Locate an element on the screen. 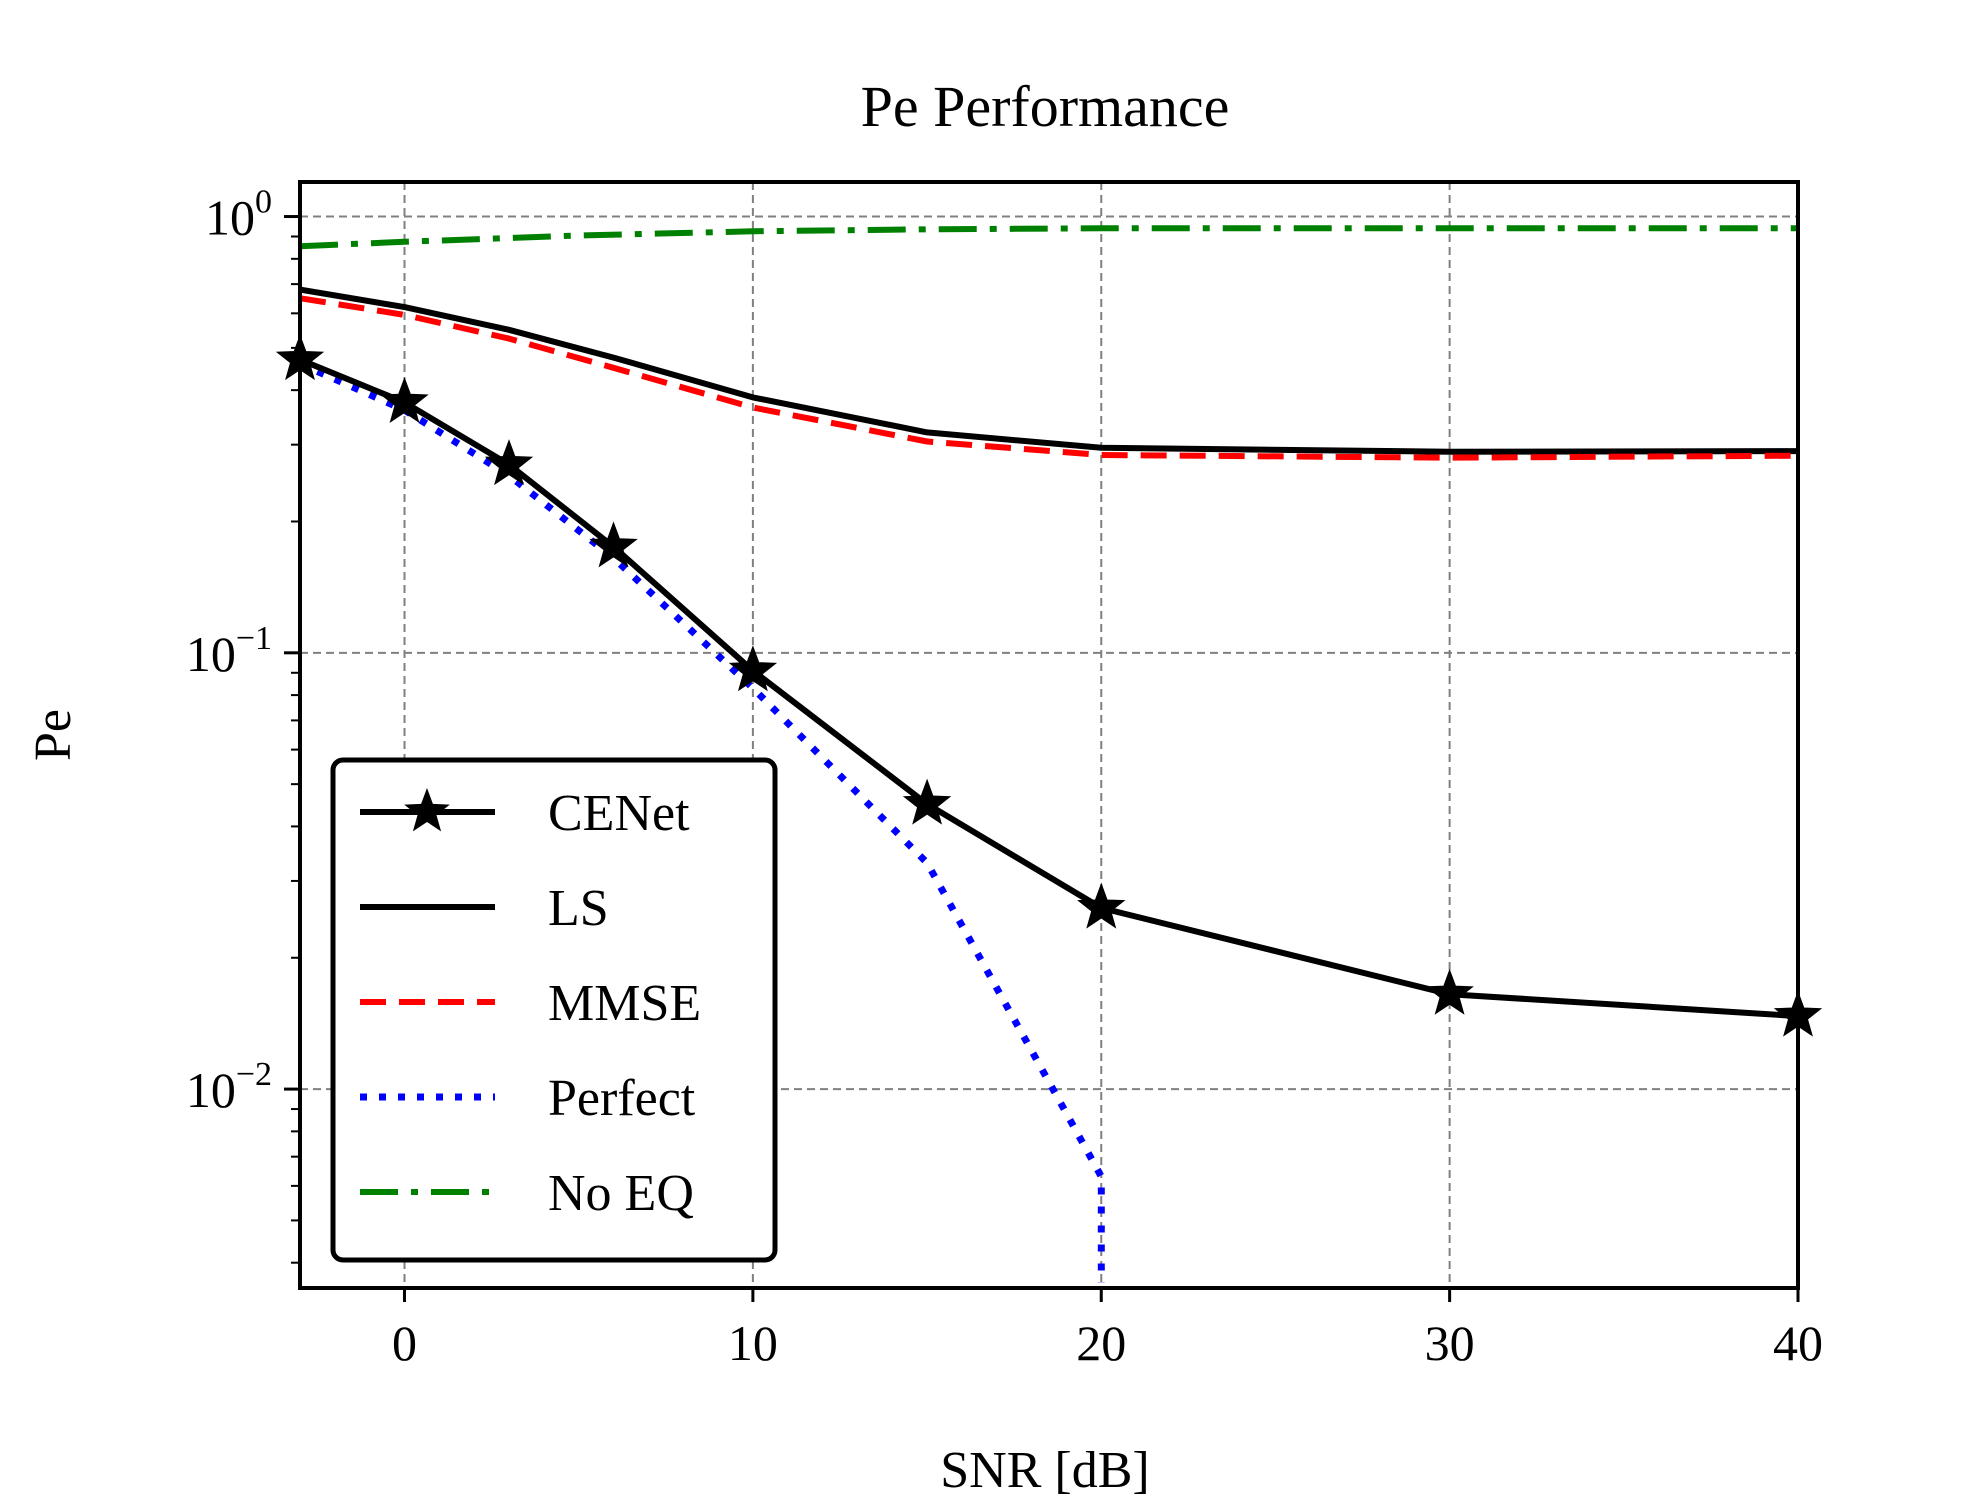  x-axis-label: SNR [dB] is located at coordinates (1044, 1470).